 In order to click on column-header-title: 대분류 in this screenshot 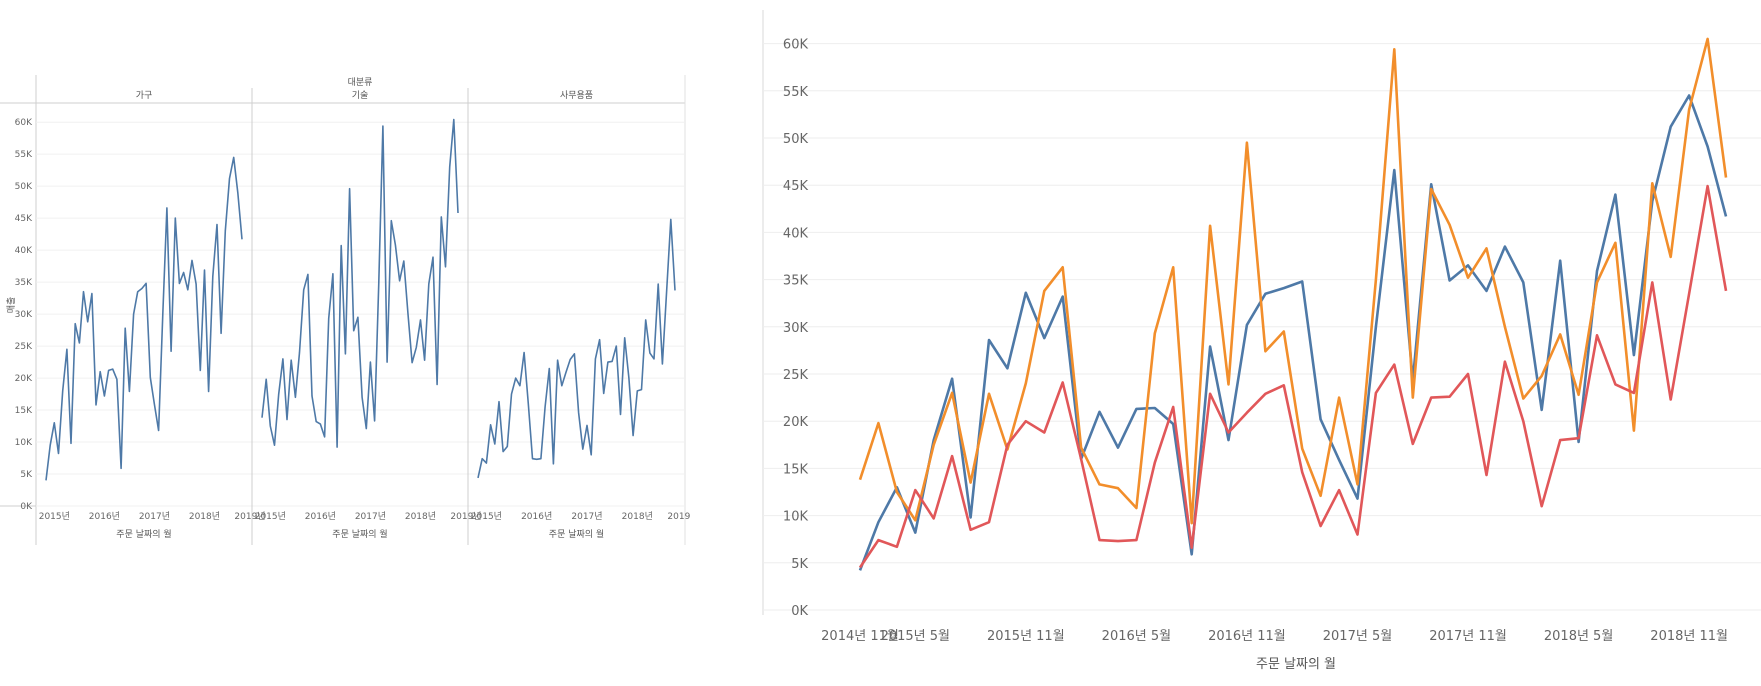, I will do `click(360, 82)`.